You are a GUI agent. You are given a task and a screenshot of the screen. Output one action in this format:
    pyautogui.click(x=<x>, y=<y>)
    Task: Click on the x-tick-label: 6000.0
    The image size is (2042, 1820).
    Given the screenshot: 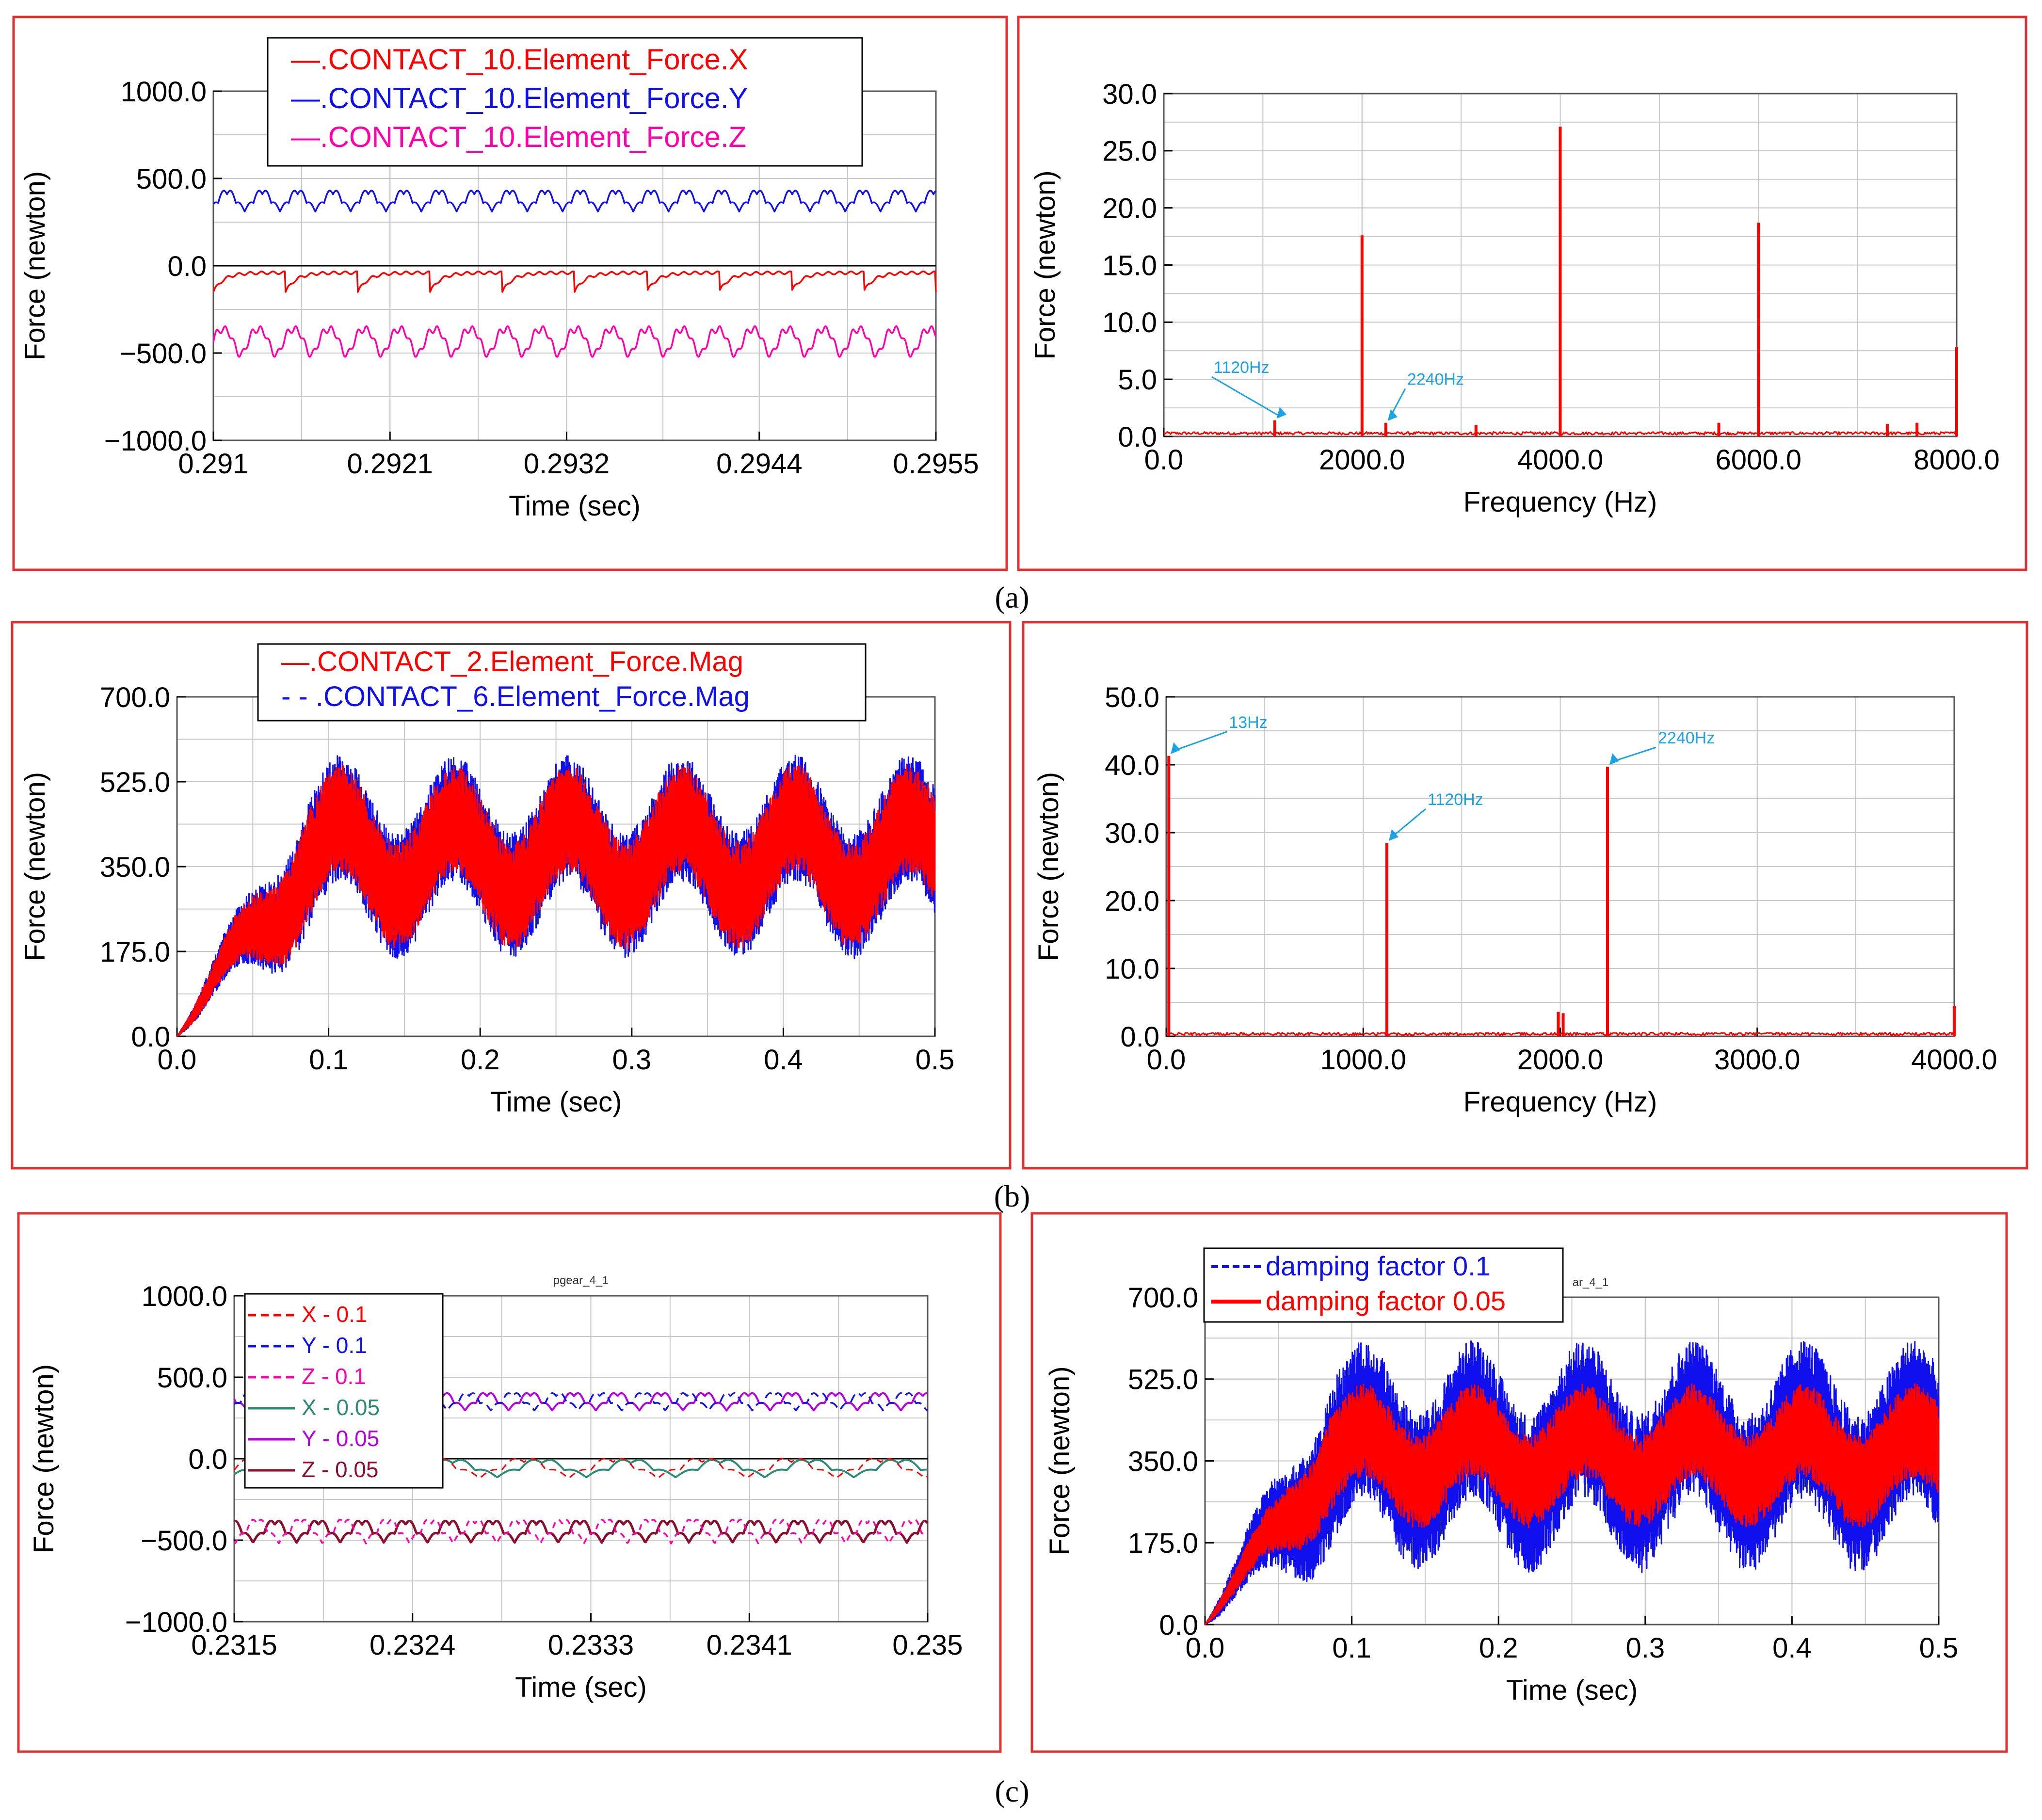 What is the action you would take?
    pyautogui.click(x=1758, y=460)
    